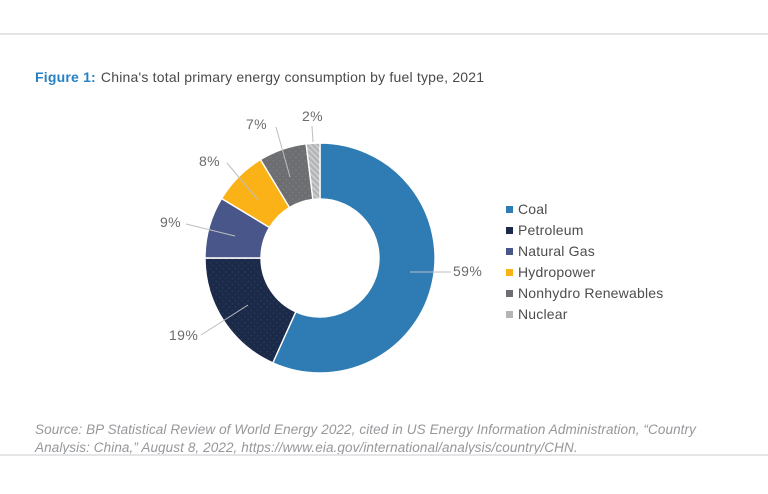  I want to click on legend-swatch-nonhydro-renewables, so click(509, 293).